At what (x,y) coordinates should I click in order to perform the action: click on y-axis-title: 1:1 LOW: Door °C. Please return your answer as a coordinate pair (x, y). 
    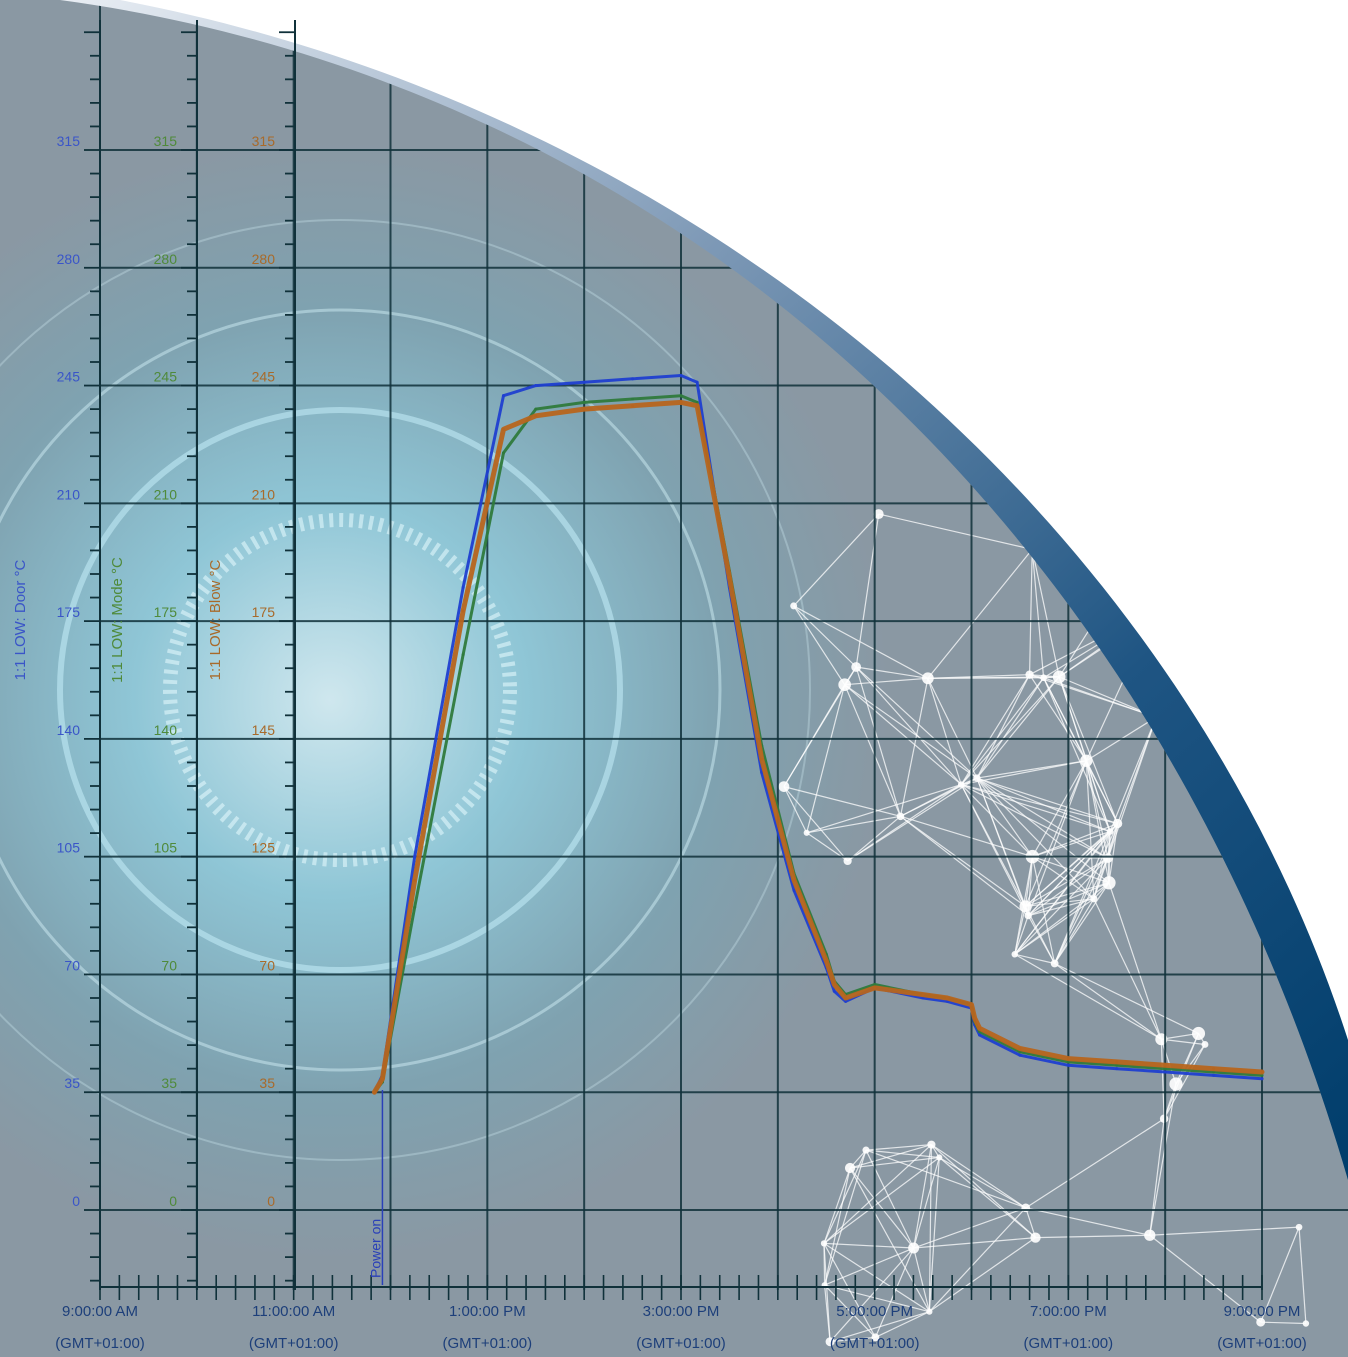
    Looking at the image, I should click on (20, 619).